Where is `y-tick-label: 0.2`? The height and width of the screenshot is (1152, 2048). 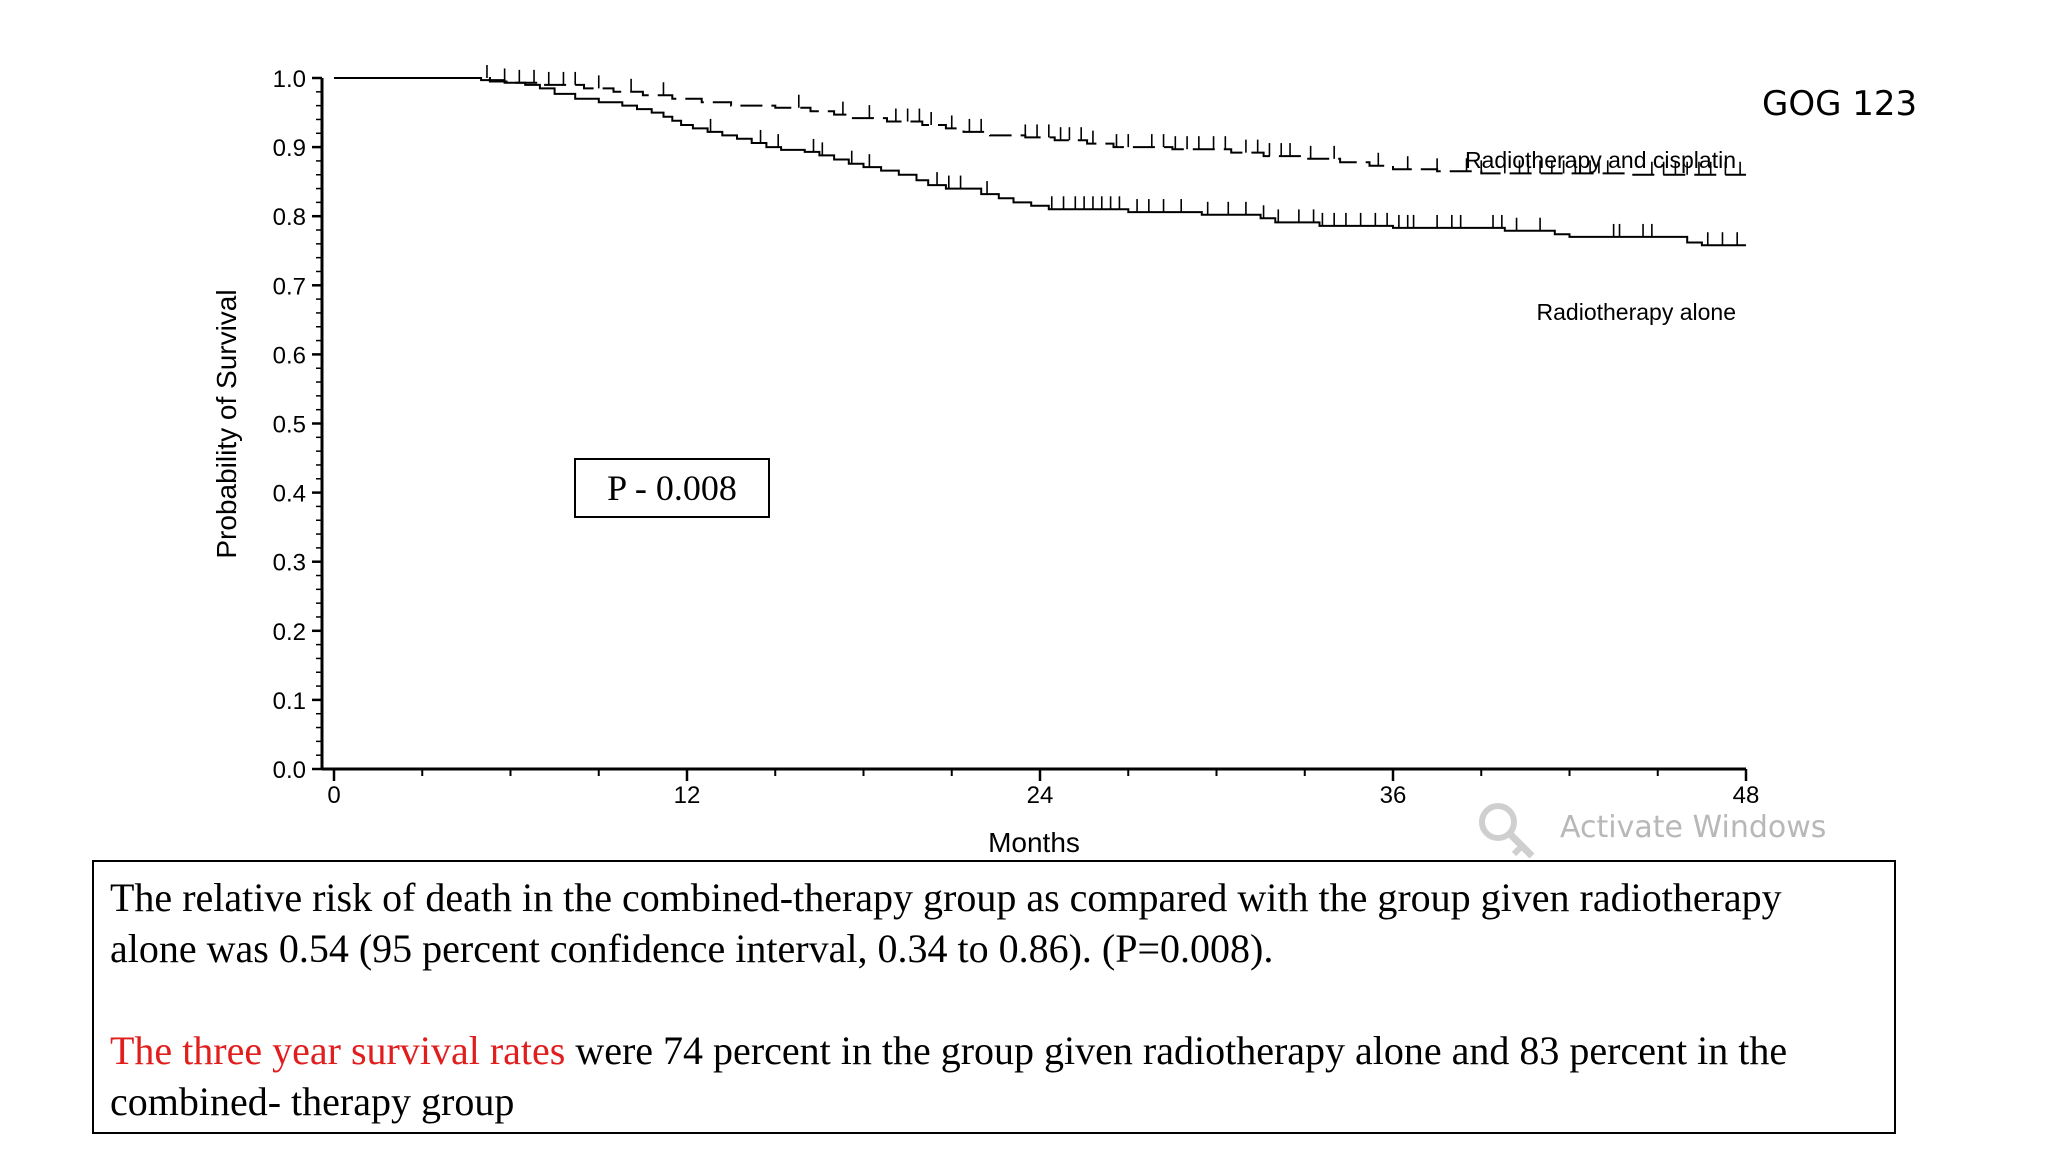
y-tick-label: 0.2 is located at coordinates (289, 632).